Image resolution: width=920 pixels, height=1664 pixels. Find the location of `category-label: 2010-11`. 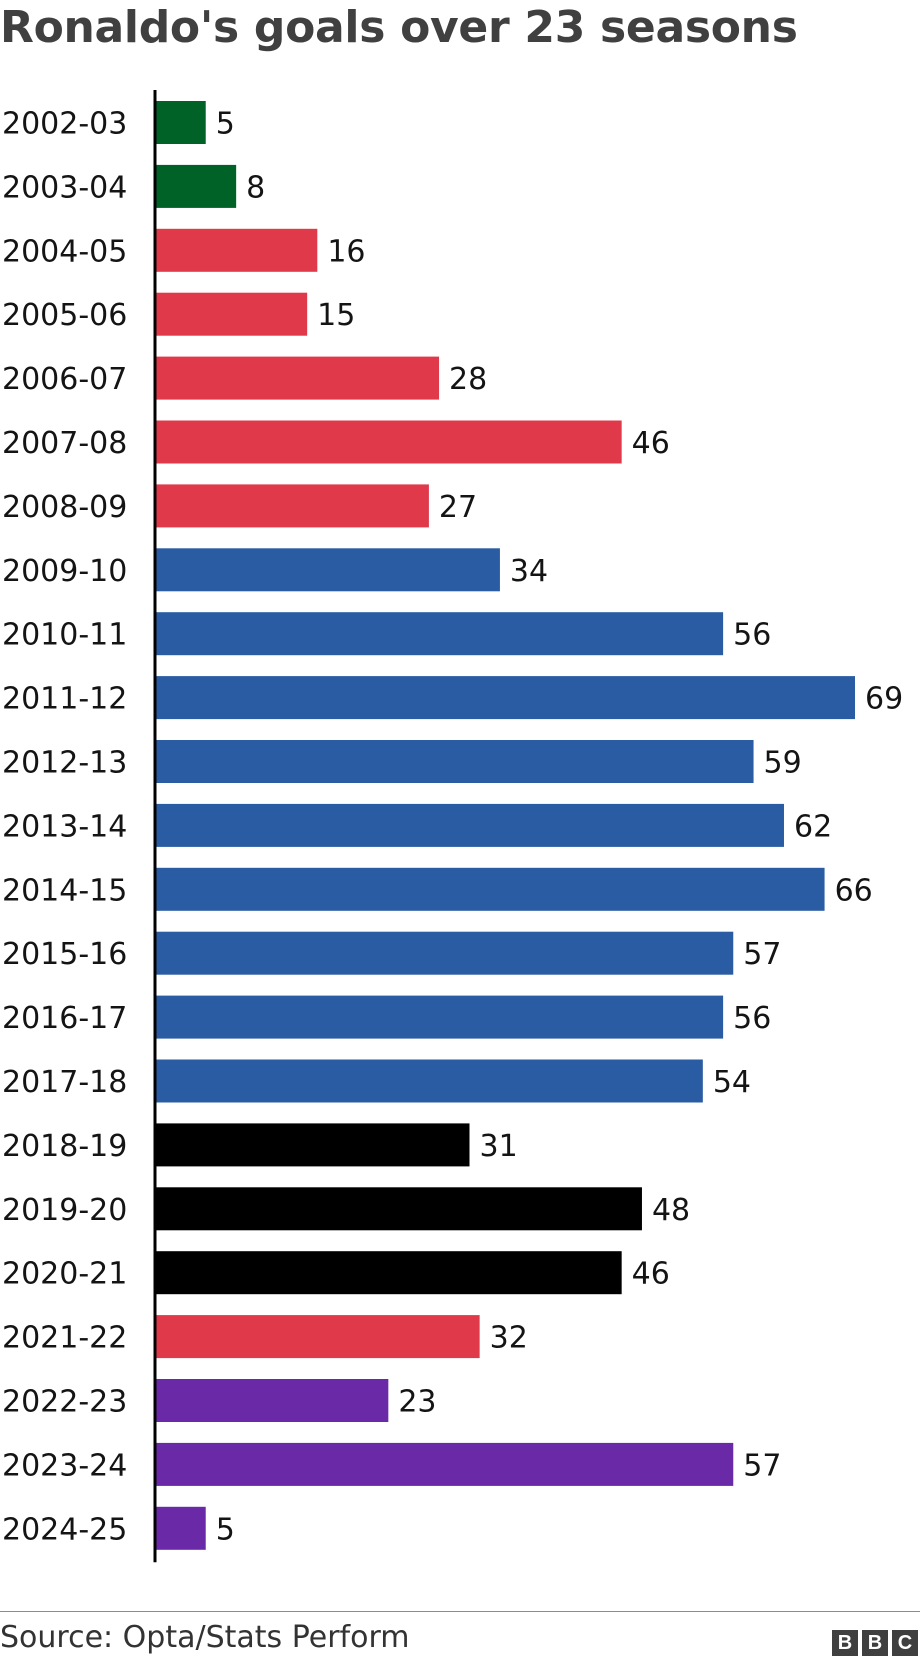

category-label: 2010-11 is located at coordinates (64, 635).